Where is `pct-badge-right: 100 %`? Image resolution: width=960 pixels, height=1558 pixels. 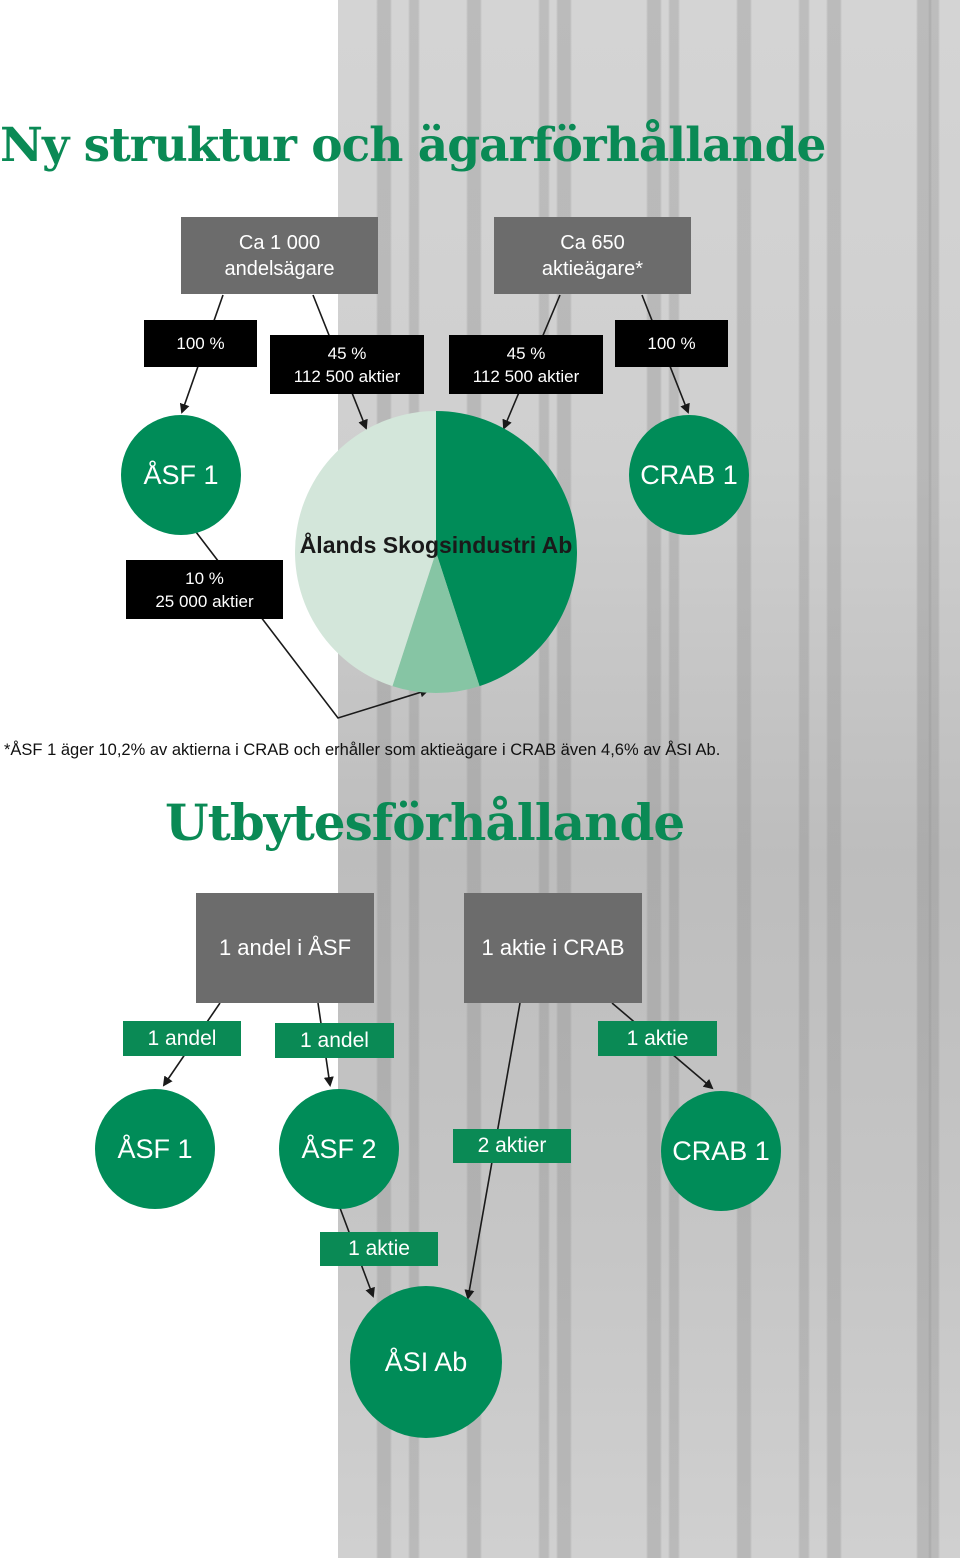
pct-badge-right: 100 % is located at coordinates (671, 343).